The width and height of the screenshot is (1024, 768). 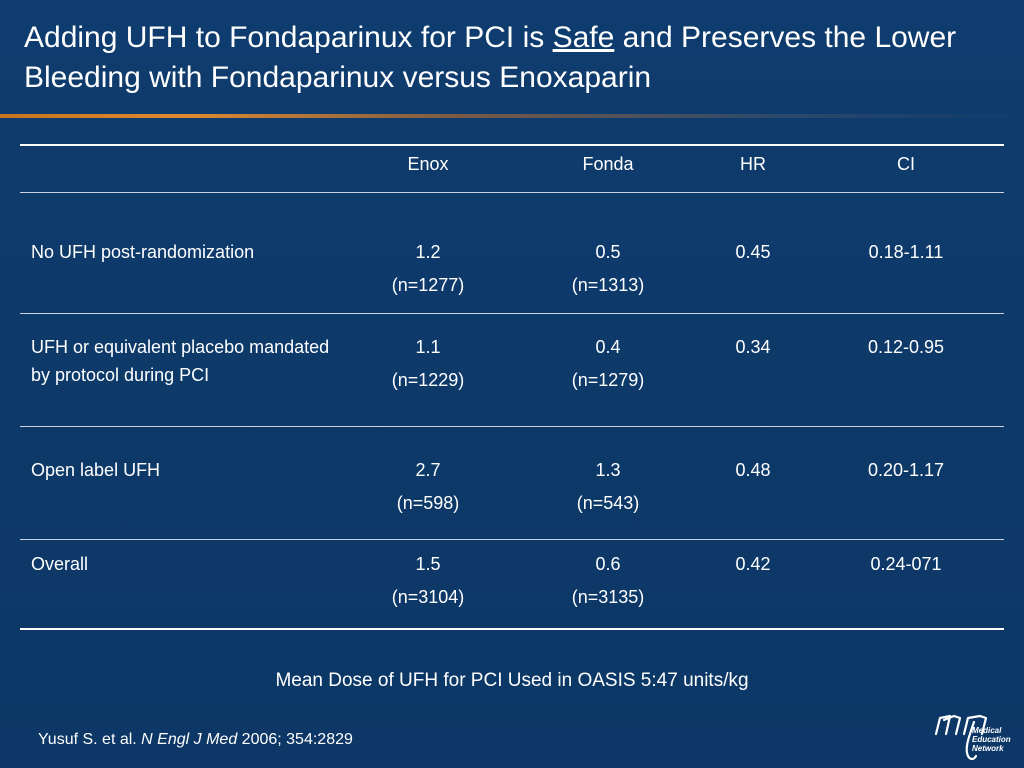 I want to click on title-part-1: Adding UFH to Fondaparinux for PCI is, so click(x=288, y=37).